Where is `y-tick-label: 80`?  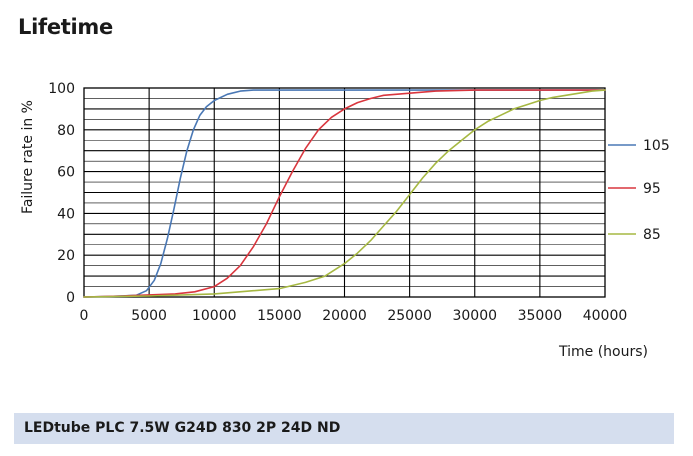 y-tick-label: 80 is located at coordinates (66, 131).